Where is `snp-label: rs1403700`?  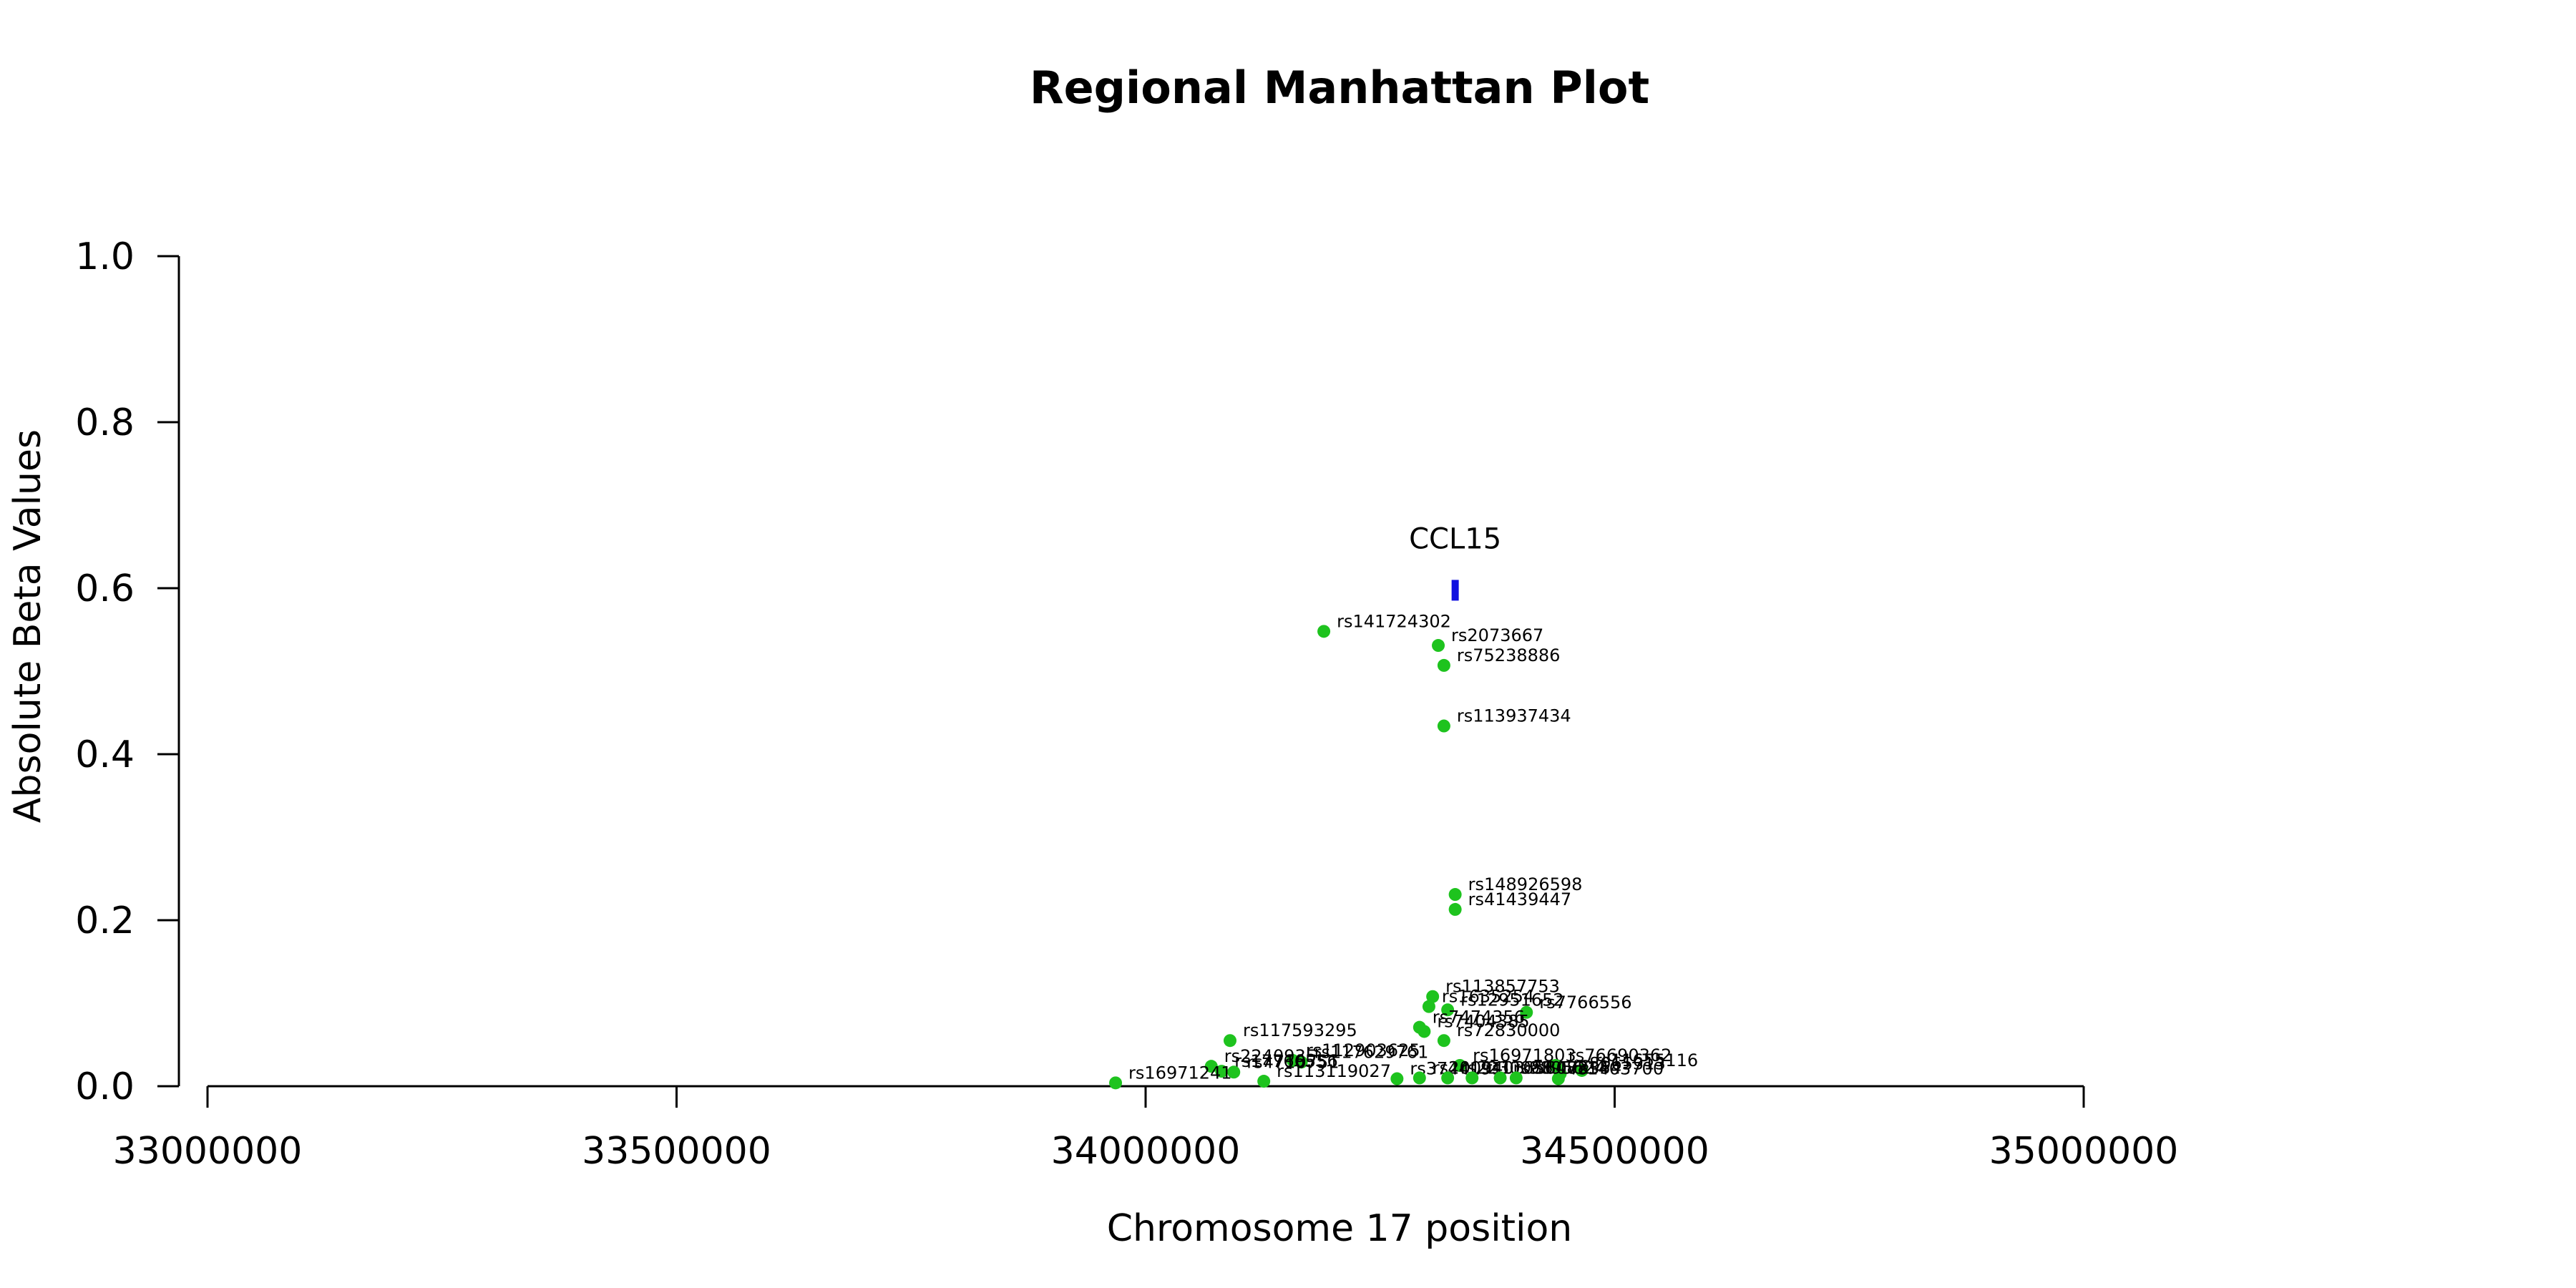
snp-label: rs1403700 is located at coordinates (1618, 1069).